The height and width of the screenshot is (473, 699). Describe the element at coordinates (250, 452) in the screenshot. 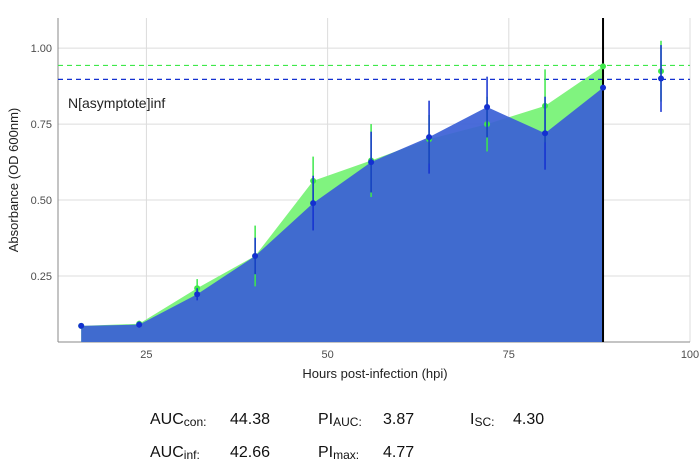

I see `stat-value: 42.66` at that location.